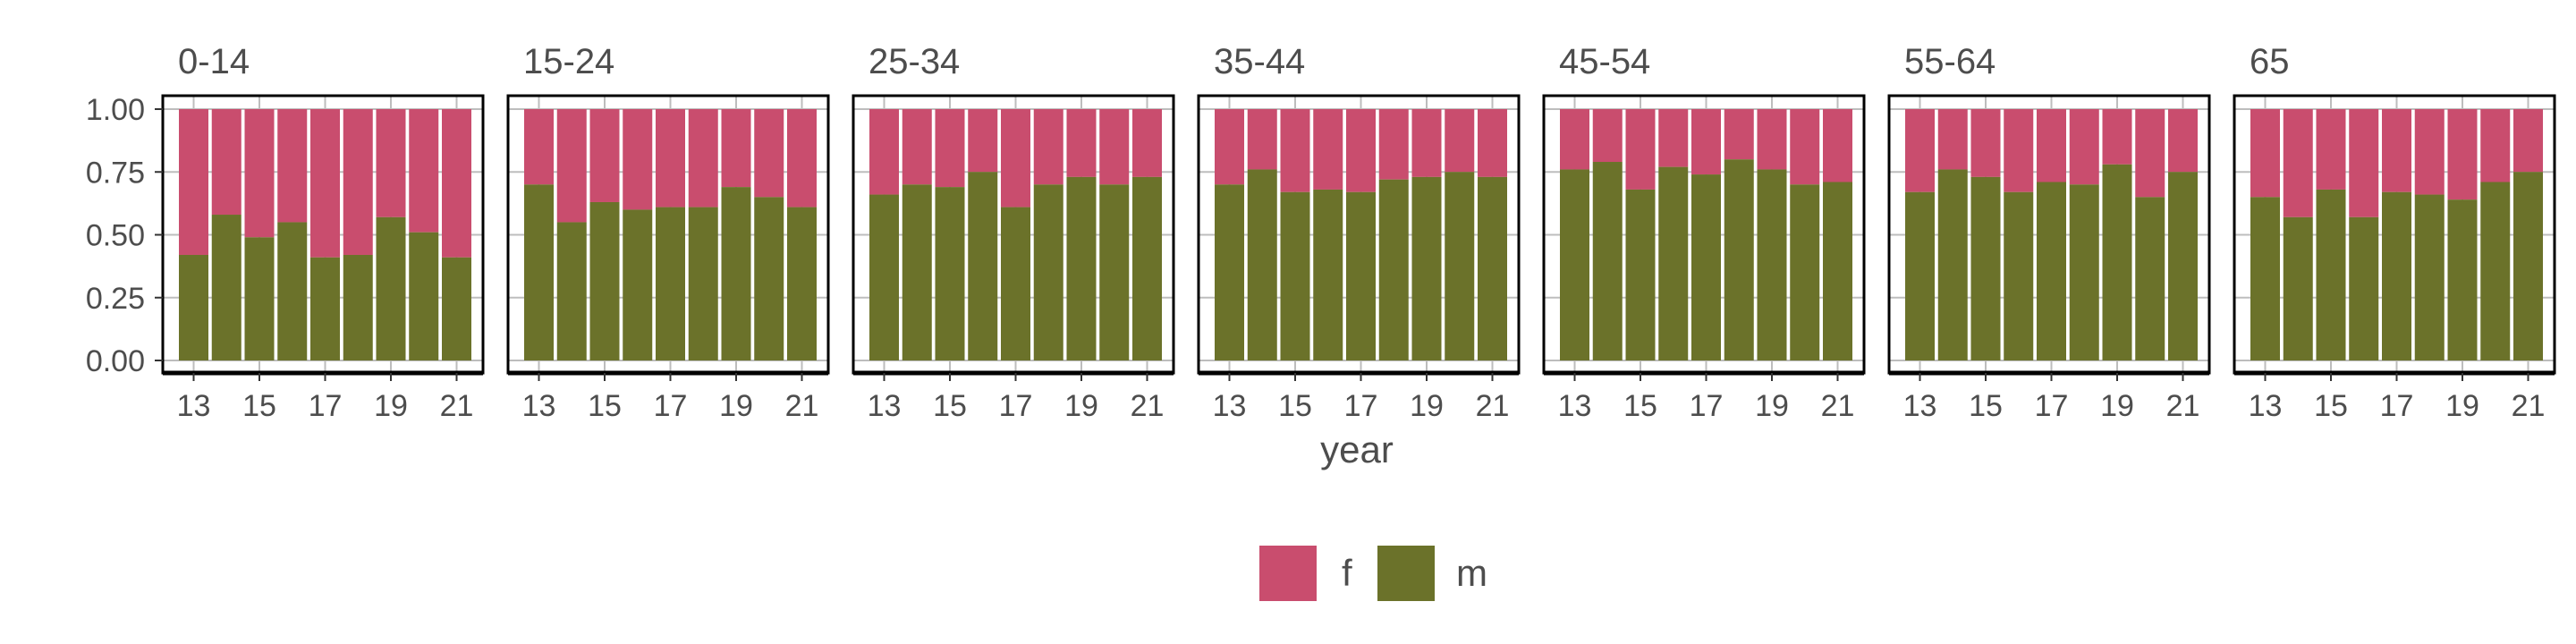 The width and height of the screenshot is (2576, 644). What do you see at coordinates (568, 61) in the screenshot?
I see `panel-title: 15-24` at bounding box center [568, 61].